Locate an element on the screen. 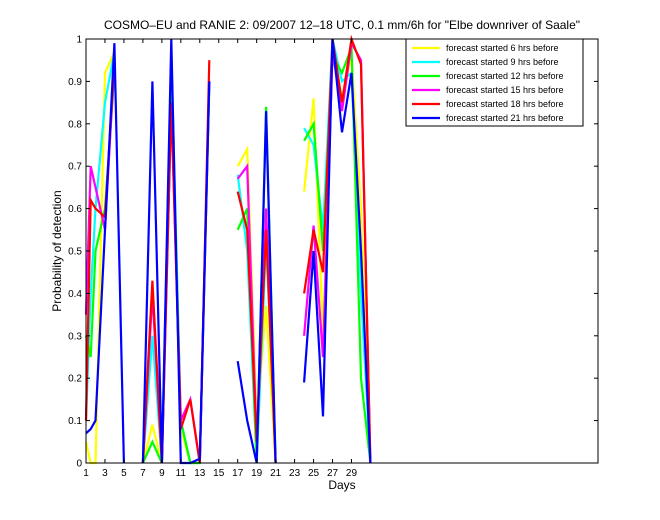 The height and width of the screenshot is (520, 660). legend-box is located at coordinates (494, 82).